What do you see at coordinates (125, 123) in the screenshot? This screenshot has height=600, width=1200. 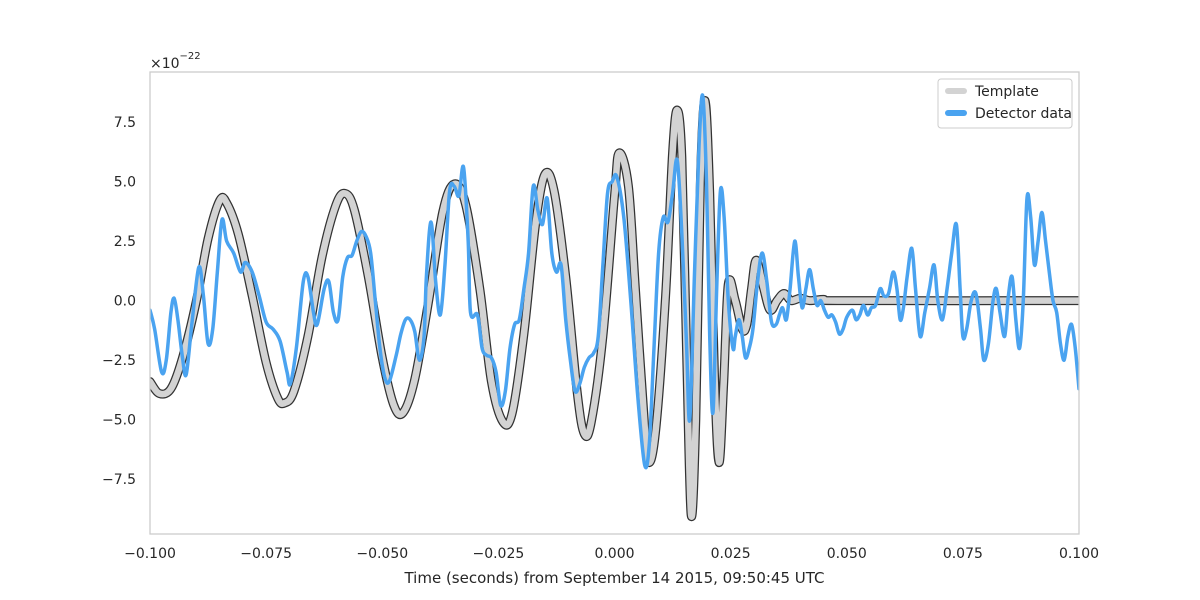 I see `y-tick-label: 7.5` at bounding box center [125, 123].